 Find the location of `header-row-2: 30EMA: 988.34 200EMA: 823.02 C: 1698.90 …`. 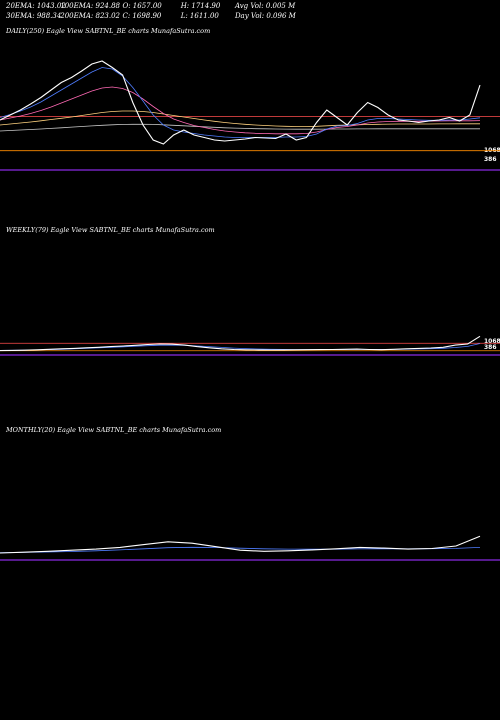

header-row-2: 30EMA: 988.34 200EMA: 823.02 C: 1698.90 … is located at coordinates (151, 16).